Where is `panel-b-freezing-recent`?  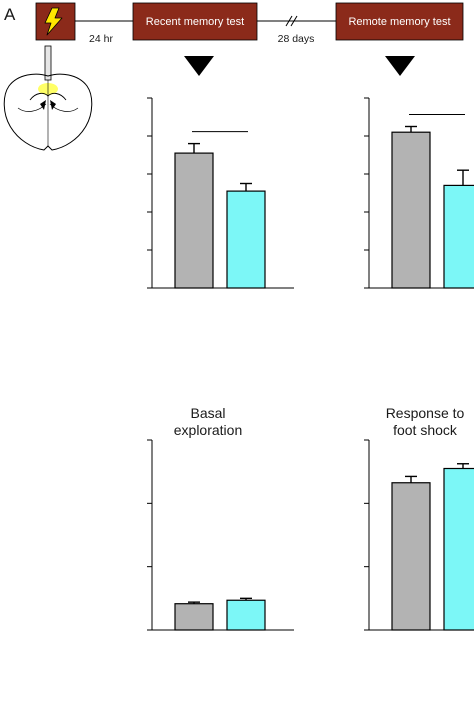
panel-b-freezing-recent is located at coordinates (220, 193).